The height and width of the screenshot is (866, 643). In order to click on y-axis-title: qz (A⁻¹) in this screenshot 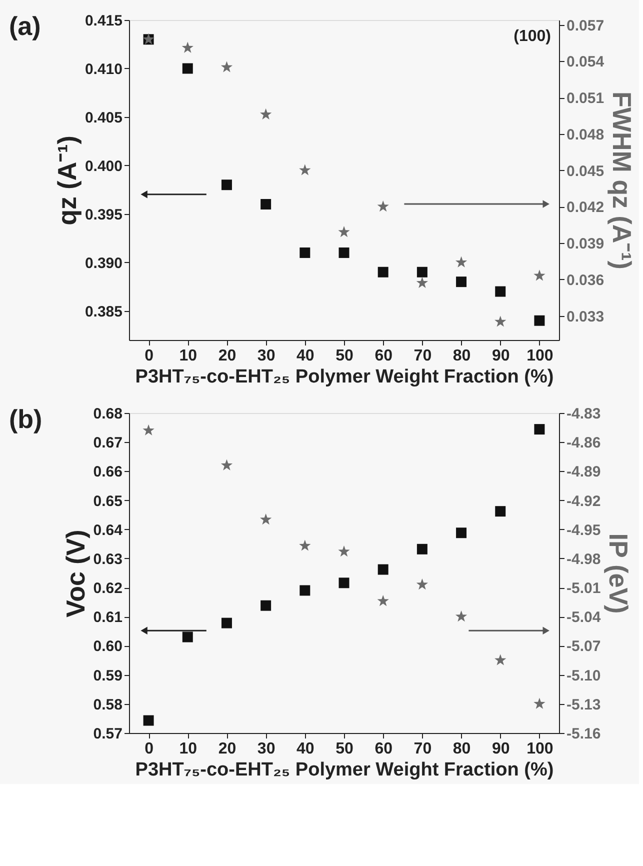, I will do `click(67, 181)`.